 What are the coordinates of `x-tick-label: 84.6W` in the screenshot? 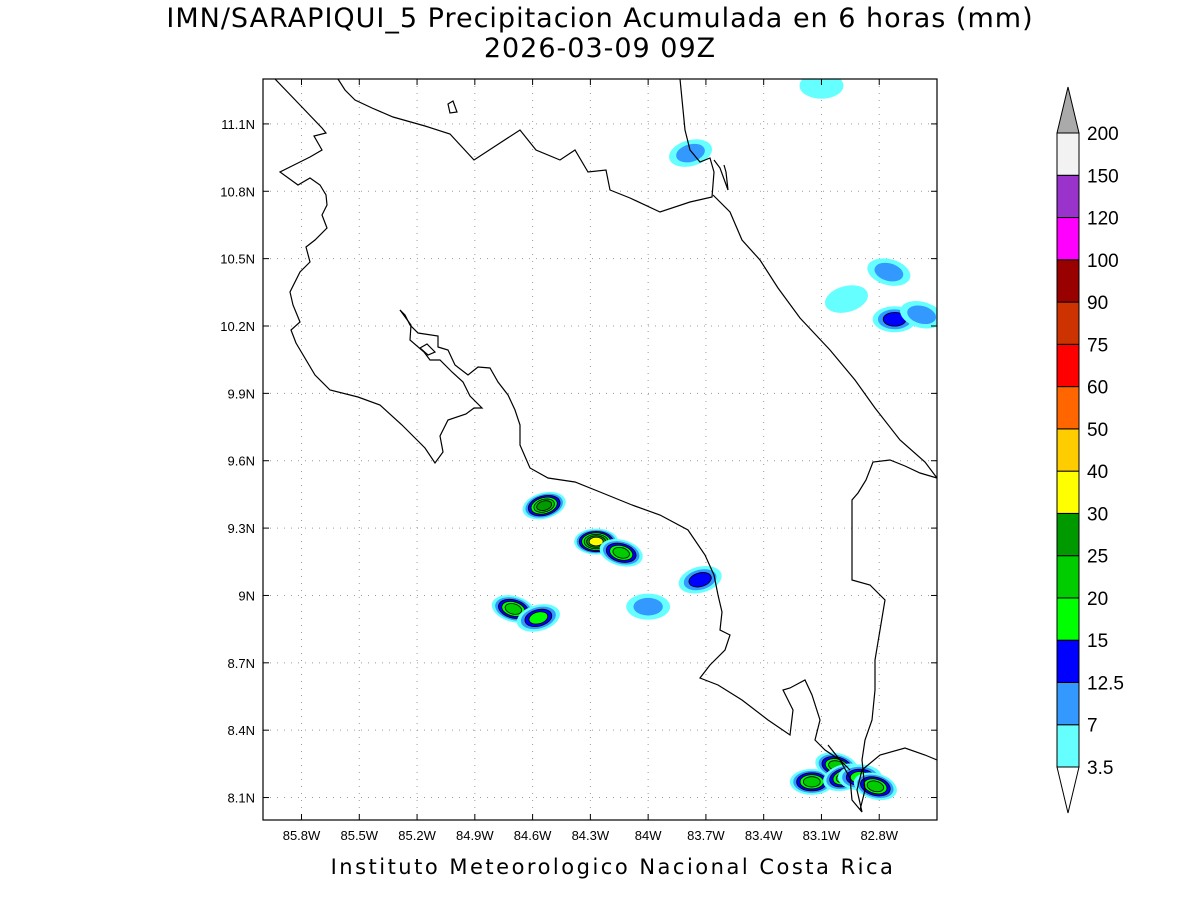 It's located at (533, 835).